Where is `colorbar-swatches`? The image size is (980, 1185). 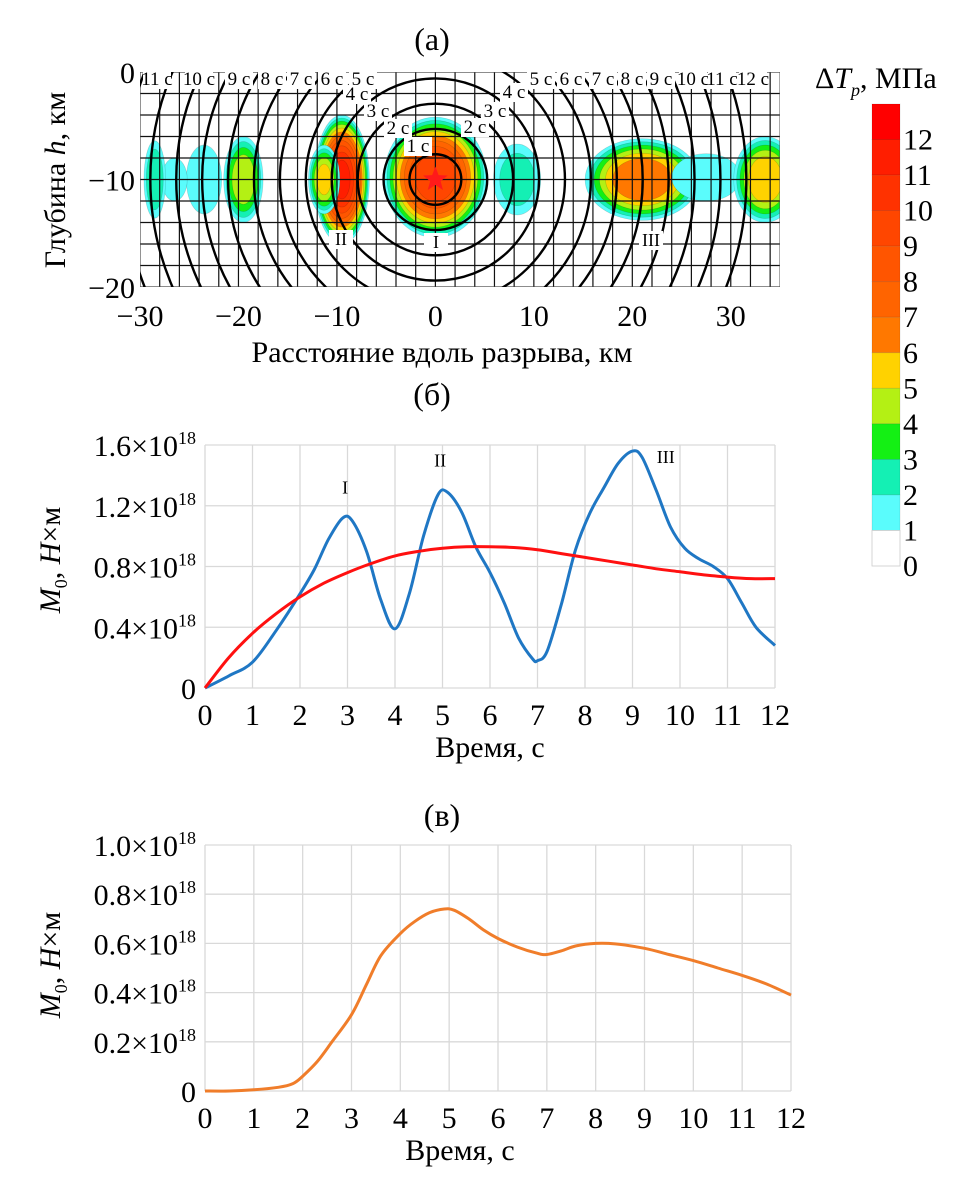 colorbar-swatches is located at coordinates (886, 335).